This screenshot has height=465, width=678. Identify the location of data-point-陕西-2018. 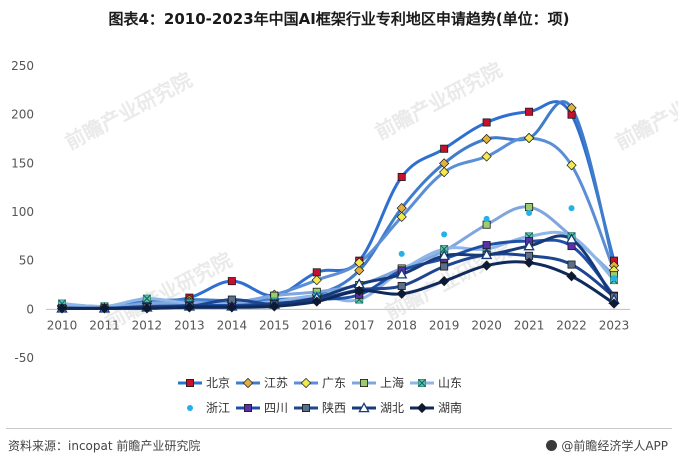
(401, 285).